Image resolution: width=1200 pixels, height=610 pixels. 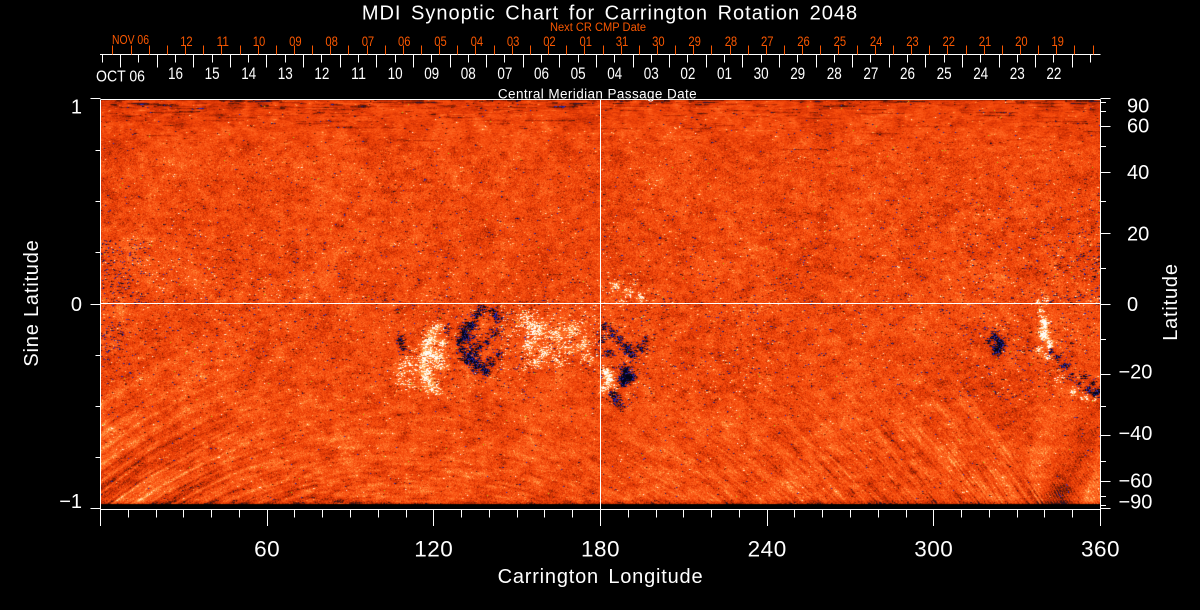 I want to click on svg-text: 31, so click(x=622, y=41).